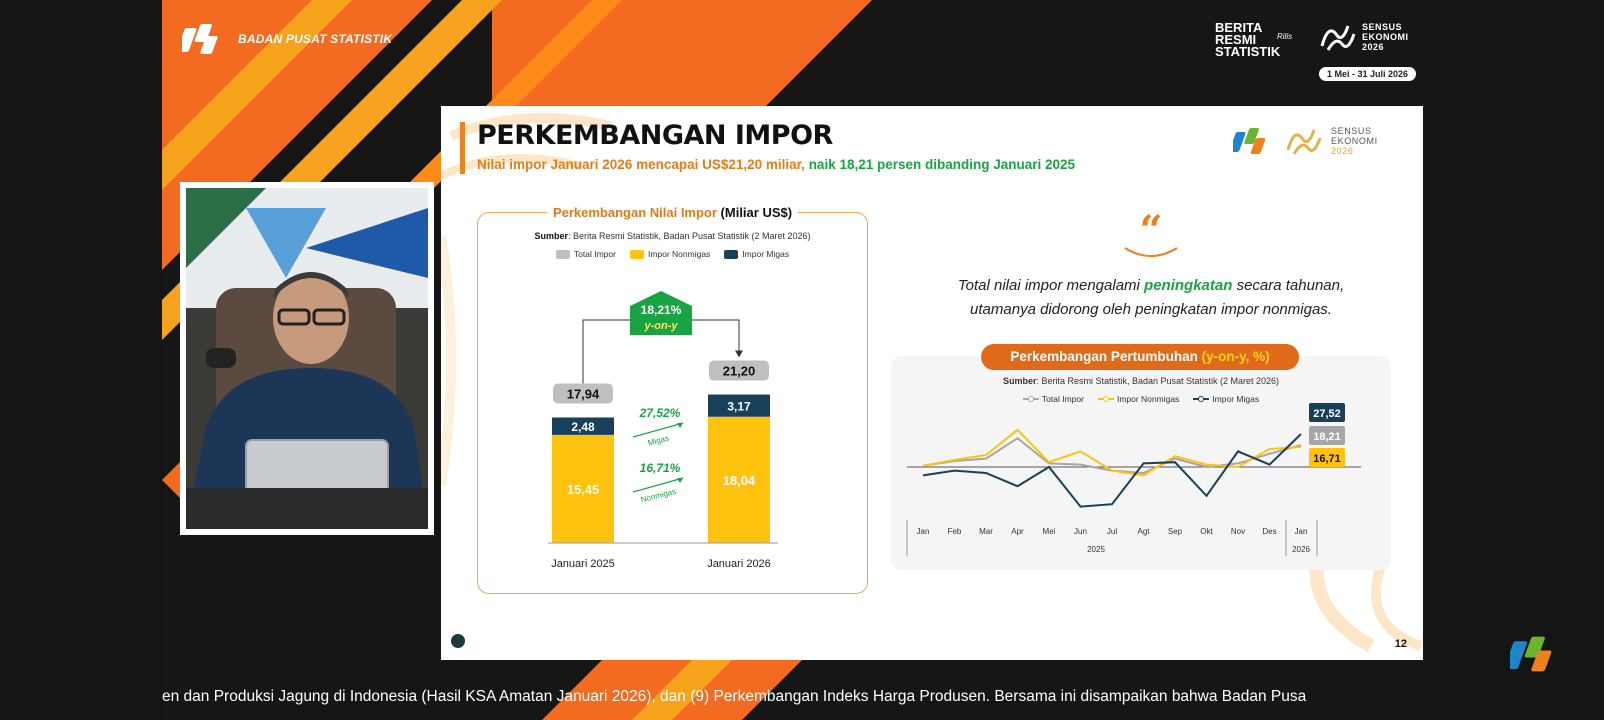  What do you see at coordinates (81, 360) in the screenshot?
I see `left-letterbox` at bounding box center [81, 360].